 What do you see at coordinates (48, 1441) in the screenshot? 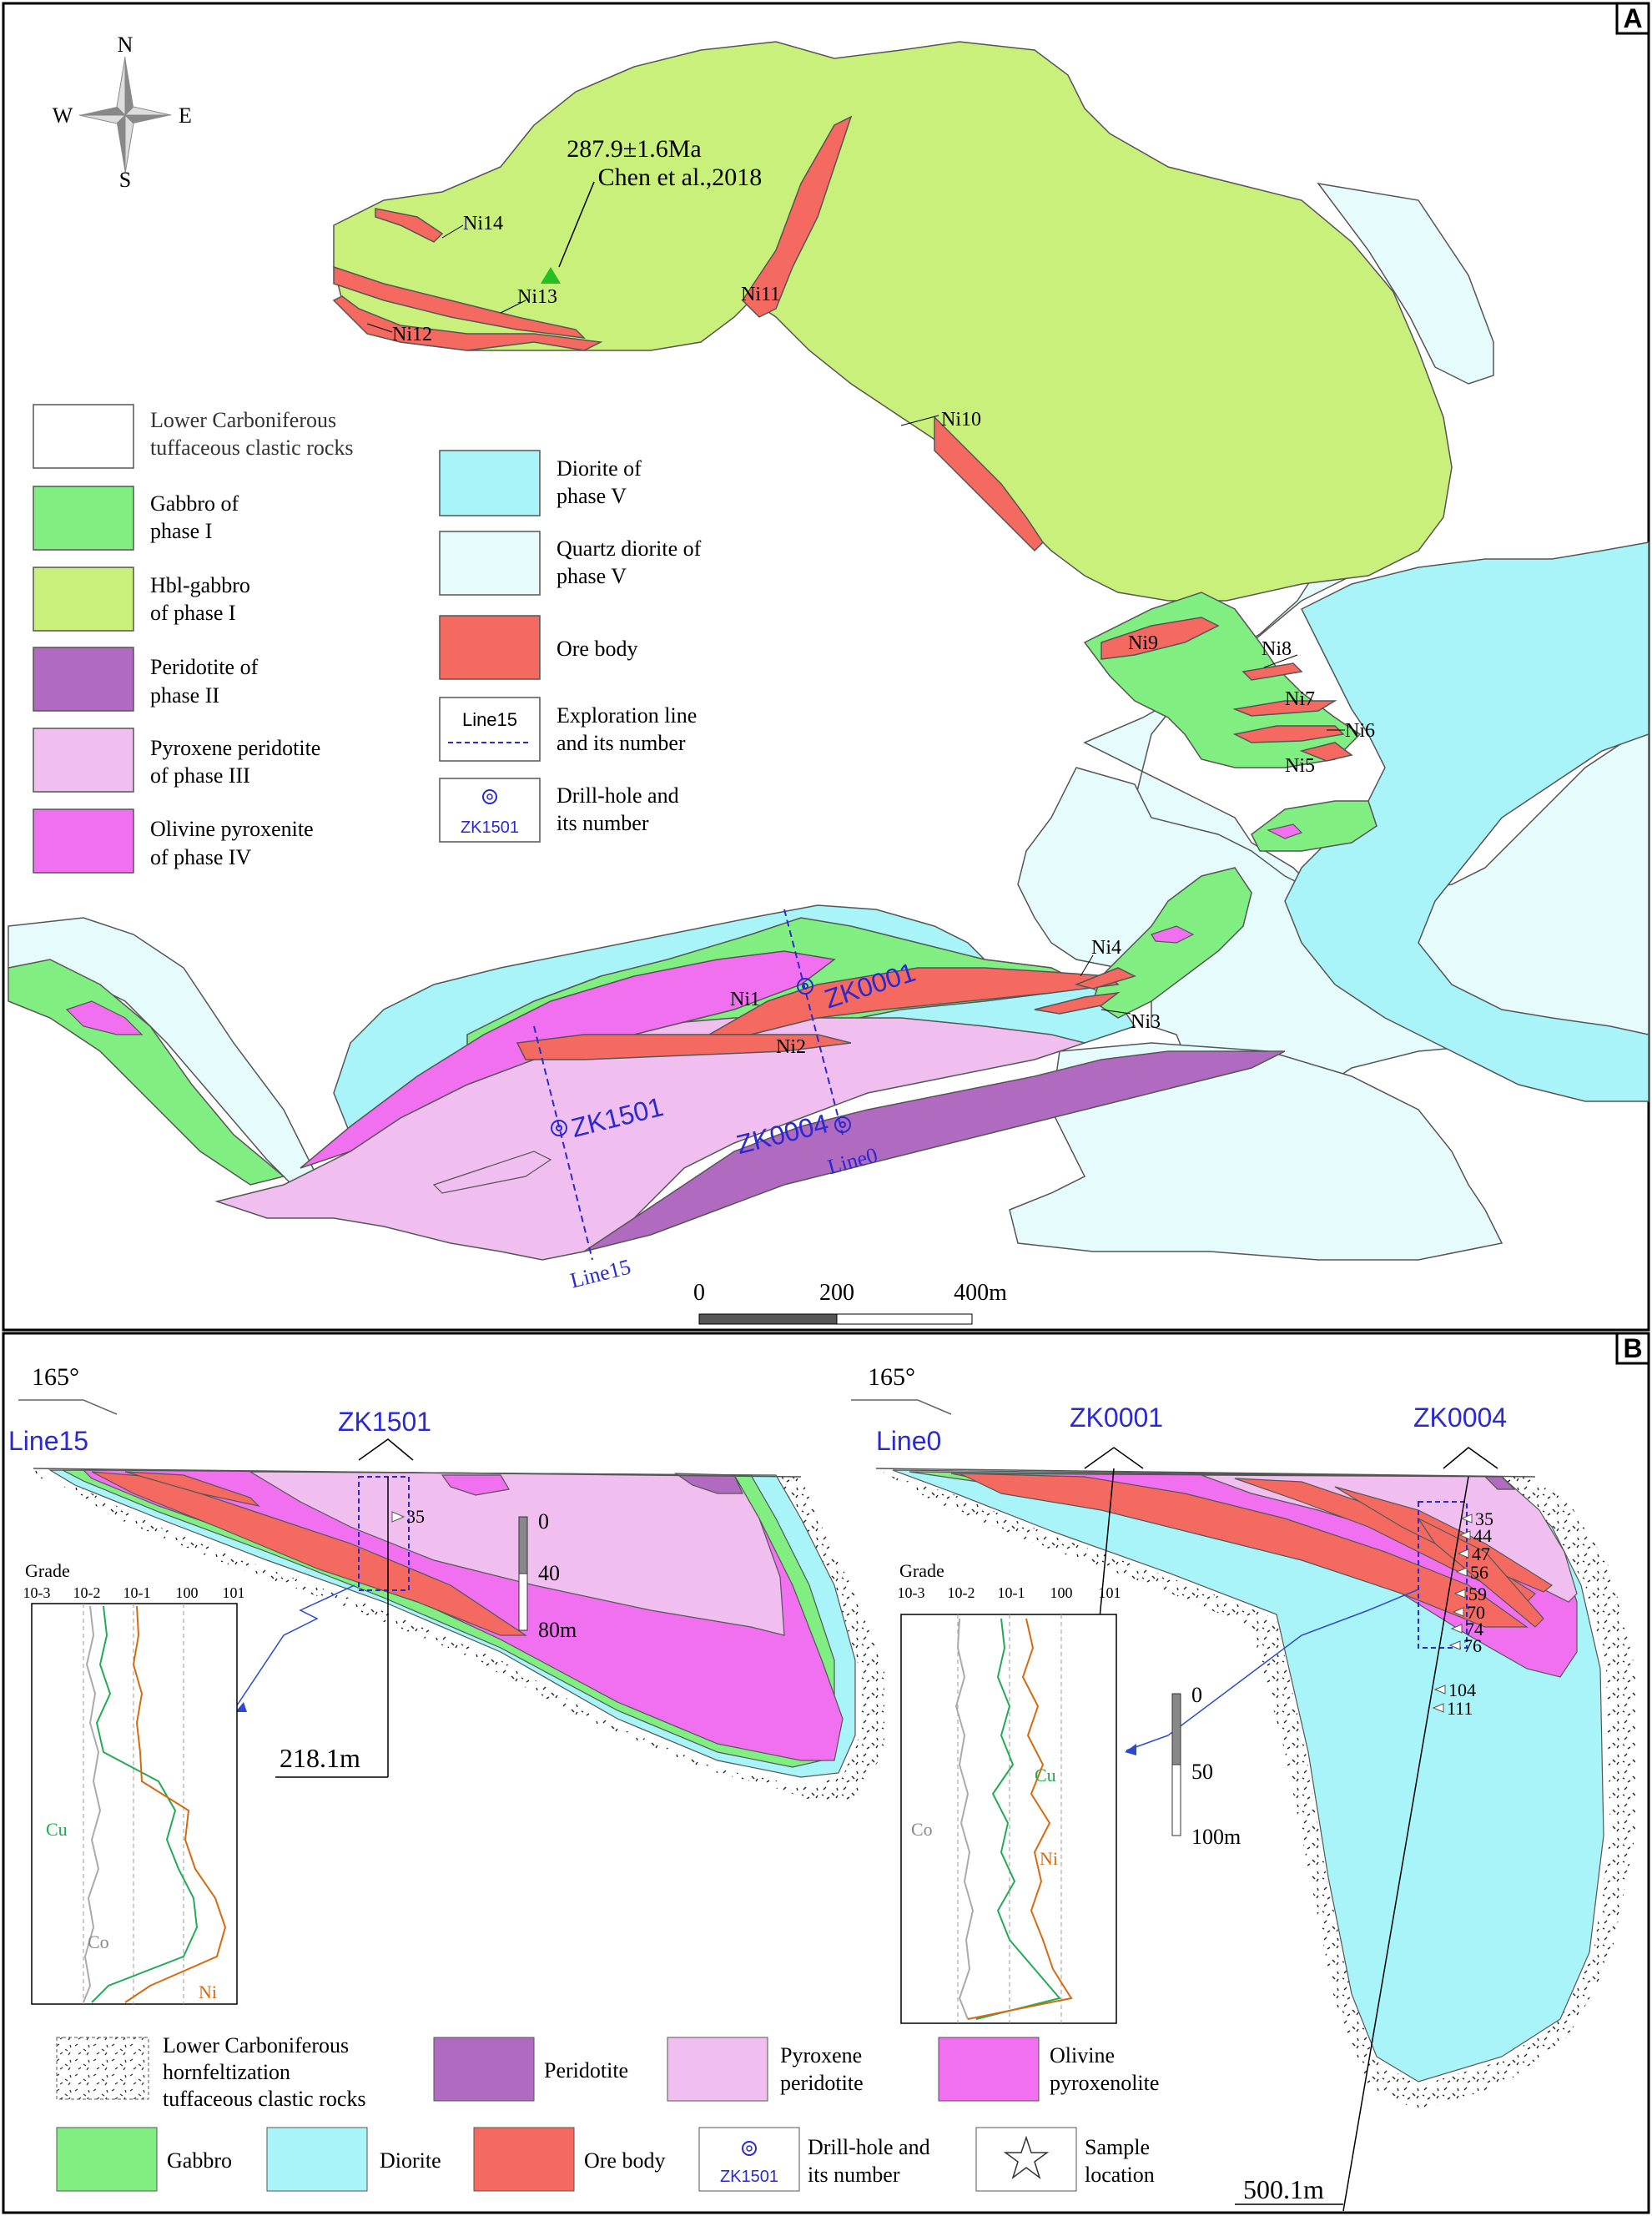
I see `section-label-line15: Line15` at bounding box center [48, 1441].